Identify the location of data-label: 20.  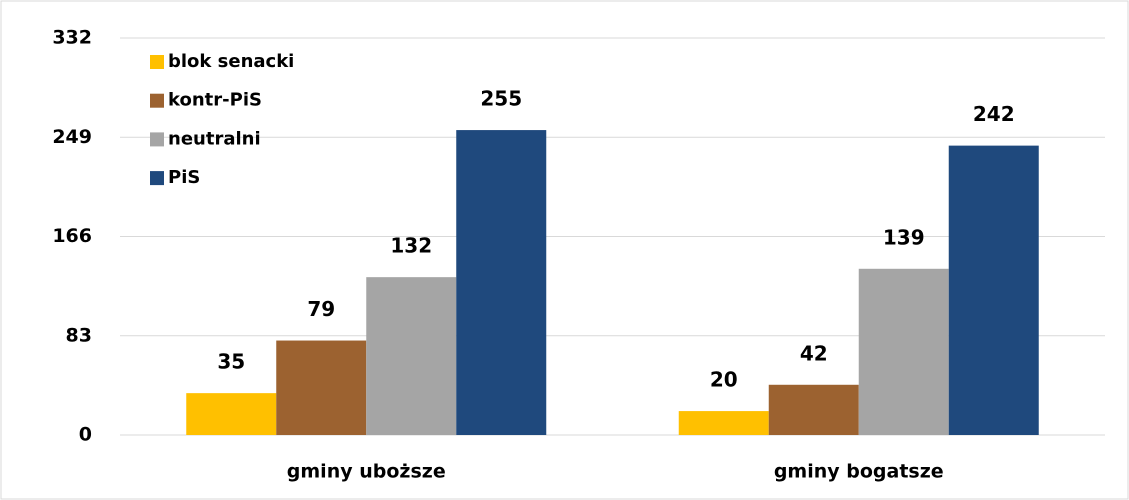
(724, 380).